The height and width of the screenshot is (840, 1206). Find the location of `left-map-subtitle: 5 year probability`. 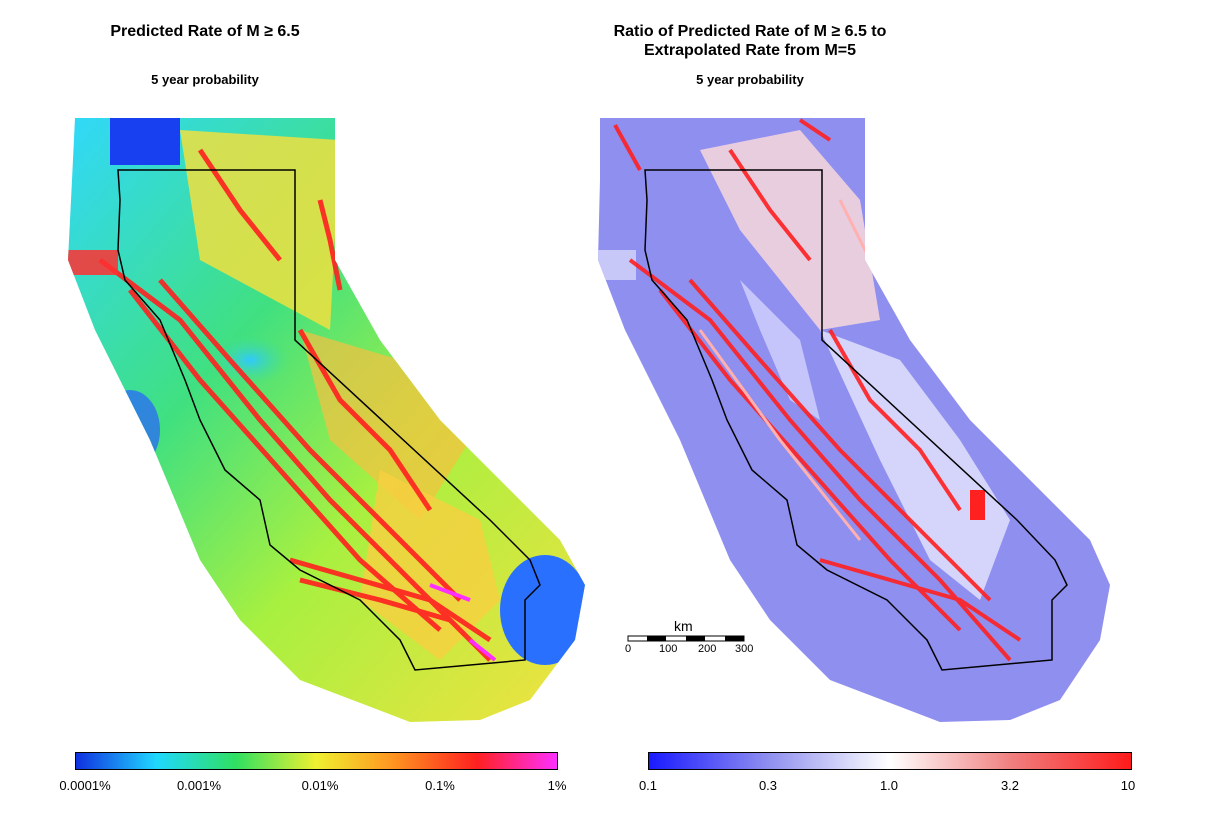

left-map-subtitle: 5 year probability is located at coordinates (205, 79).